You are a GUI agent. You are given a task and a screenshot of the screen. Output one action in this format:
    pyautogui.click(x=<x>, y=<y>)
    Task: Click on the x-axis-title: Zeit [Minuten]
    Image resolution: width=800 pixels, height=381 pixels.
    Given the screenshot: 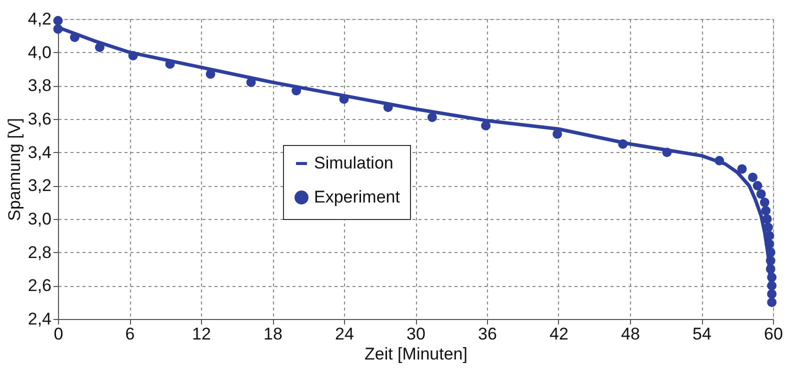 What is the action you would take?
    pyautogui.click(x=416, y=354)
    